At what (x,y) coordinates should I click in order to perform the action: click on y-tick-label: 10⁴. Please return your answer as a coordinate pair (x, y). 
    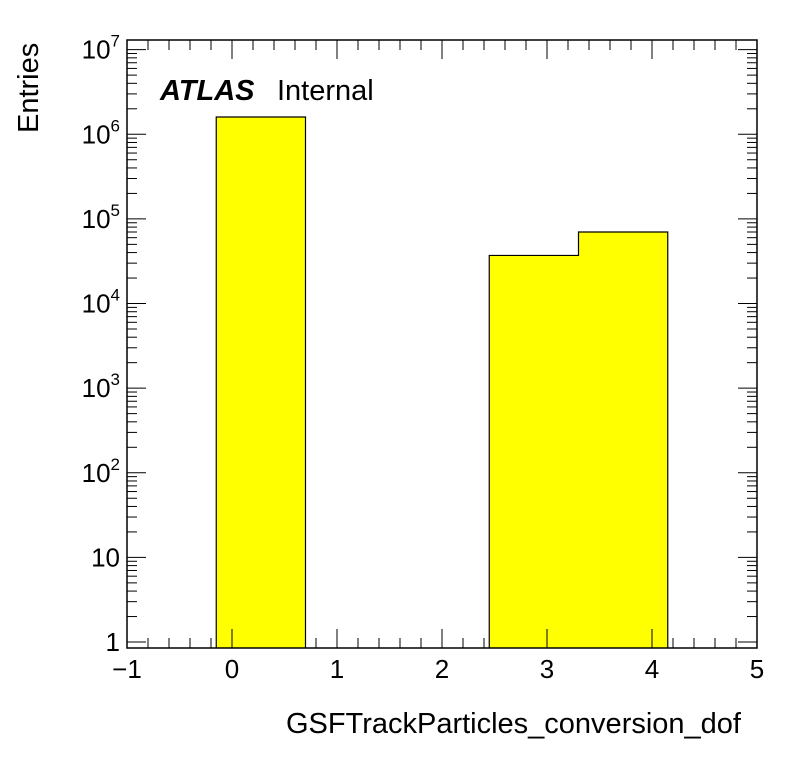
    Looking at the image, I should click on (101, 302).